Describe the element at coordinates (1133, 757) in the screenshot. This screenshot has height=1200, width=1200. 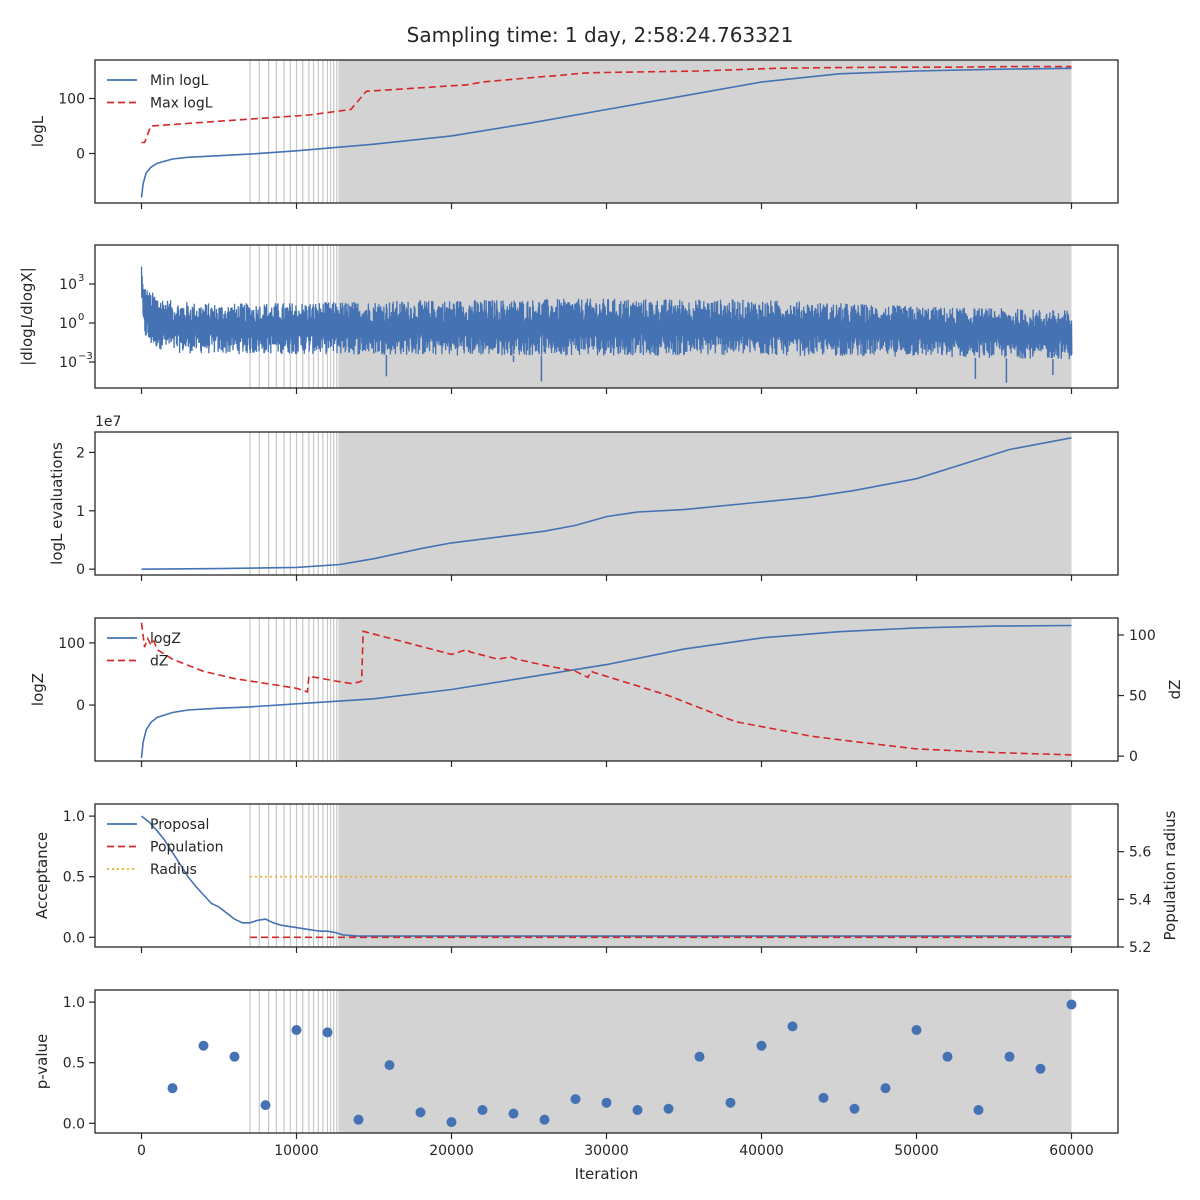
I see `y-right-tick-label: 0` at that location.